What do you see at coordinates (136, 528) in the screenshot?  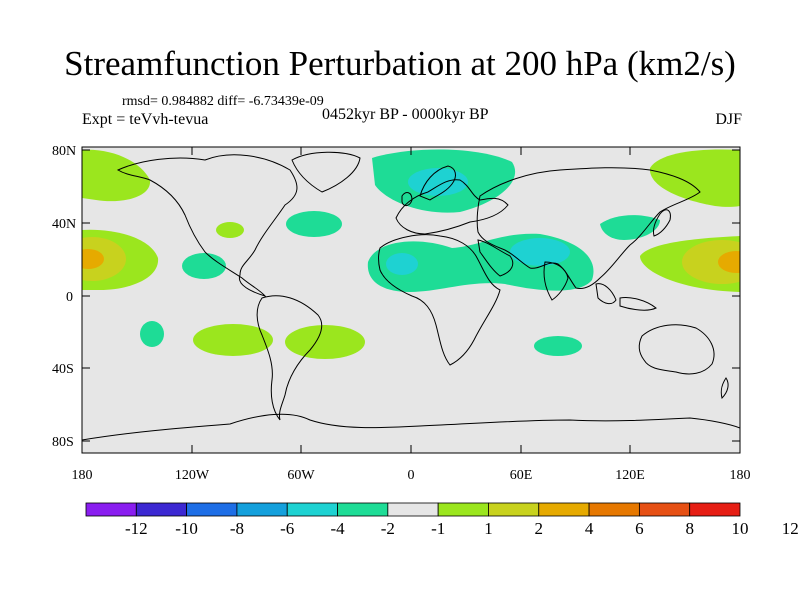 I see `colorbar-label: -12` at bounding box center [136, 528].